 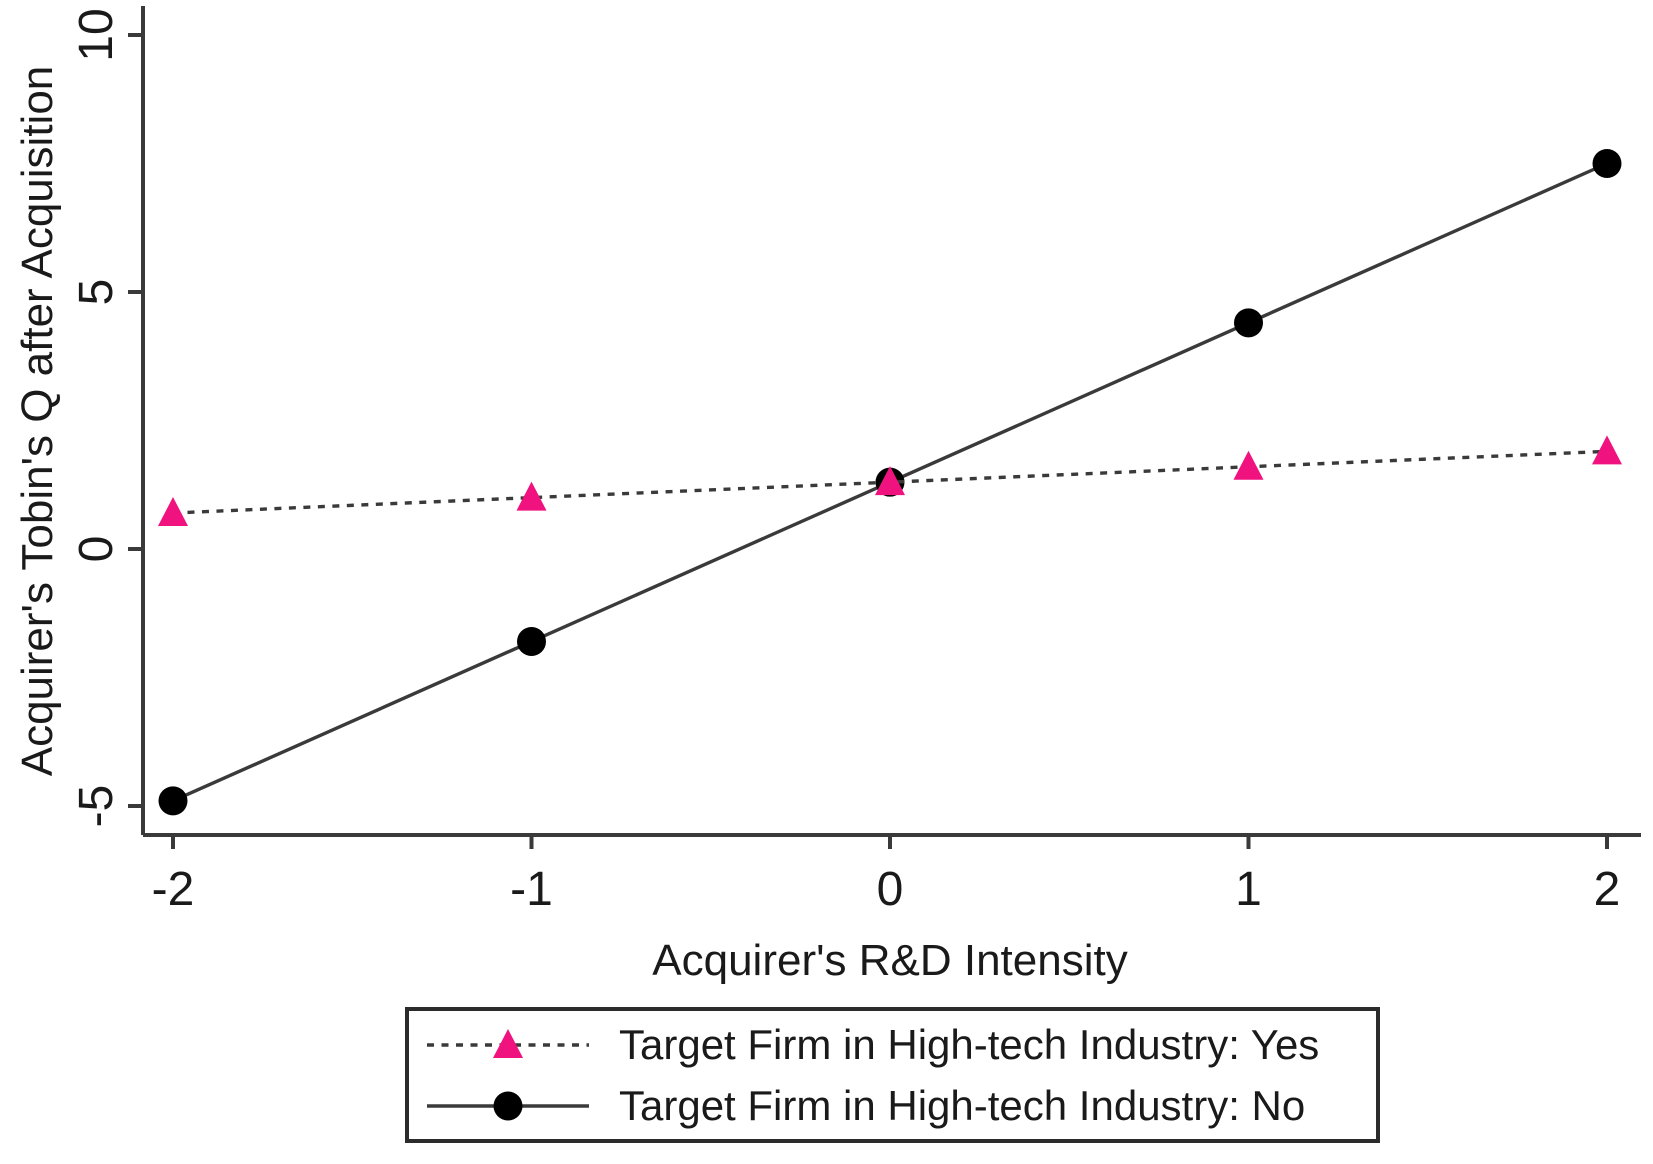 What do you see at coordinates (37, 421) in the screenshot?
I see `y-axis-title: Acquirer's Tobin's Q after Acquisition` at bounding box center [37, 421].